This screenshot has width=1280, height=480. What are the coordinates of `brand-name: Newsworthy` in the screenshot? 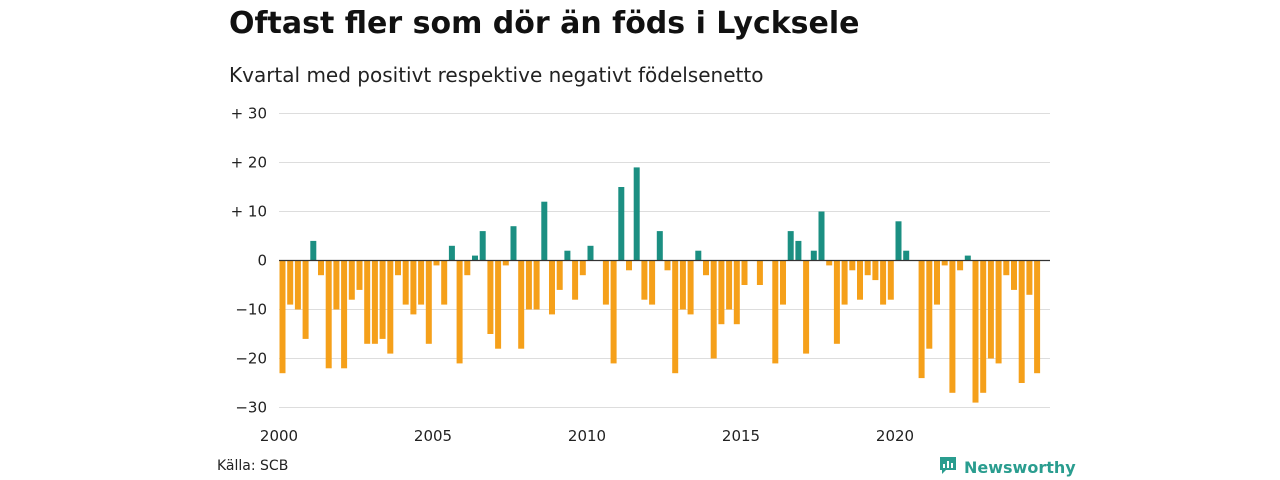 It's located at (1020, 467).